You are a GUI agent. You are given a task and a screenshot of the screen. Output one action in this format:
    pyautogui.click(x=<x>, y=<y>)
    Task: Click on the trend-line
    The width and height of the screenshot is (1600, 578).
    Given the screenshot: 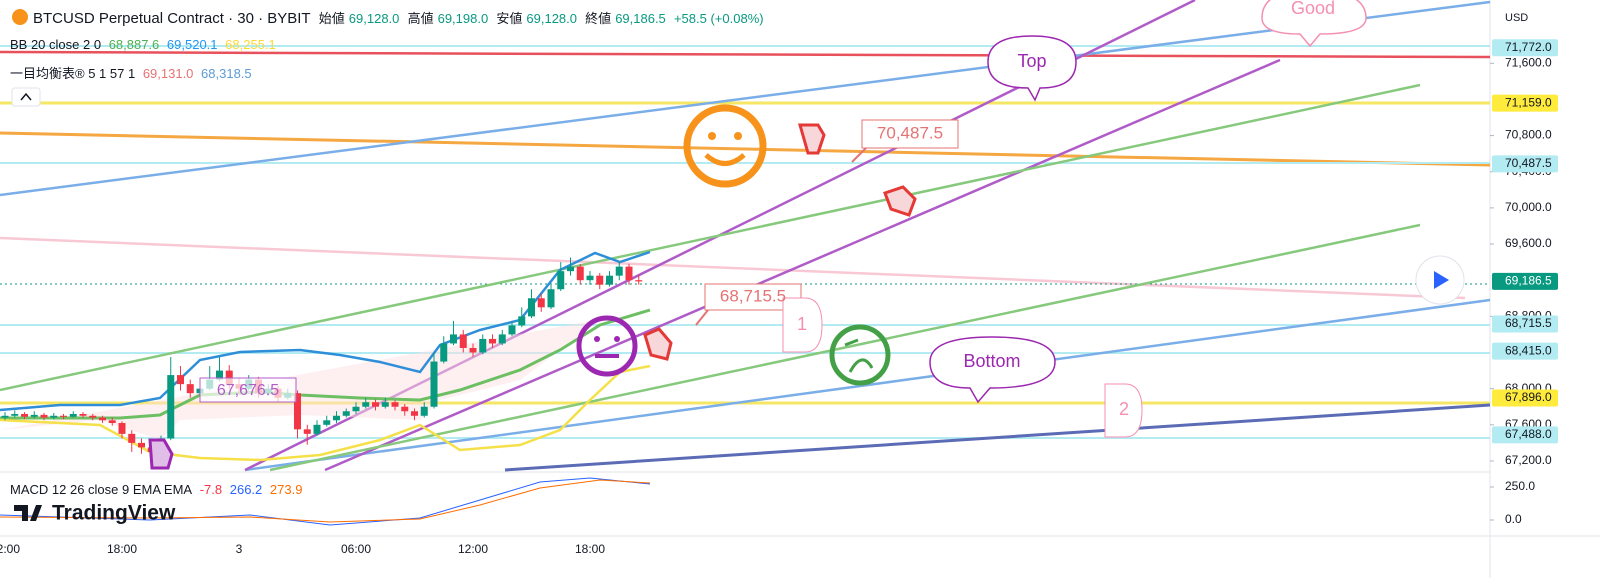 What is the action you would take?
    pyautogui.click(x=745, y=149)
    